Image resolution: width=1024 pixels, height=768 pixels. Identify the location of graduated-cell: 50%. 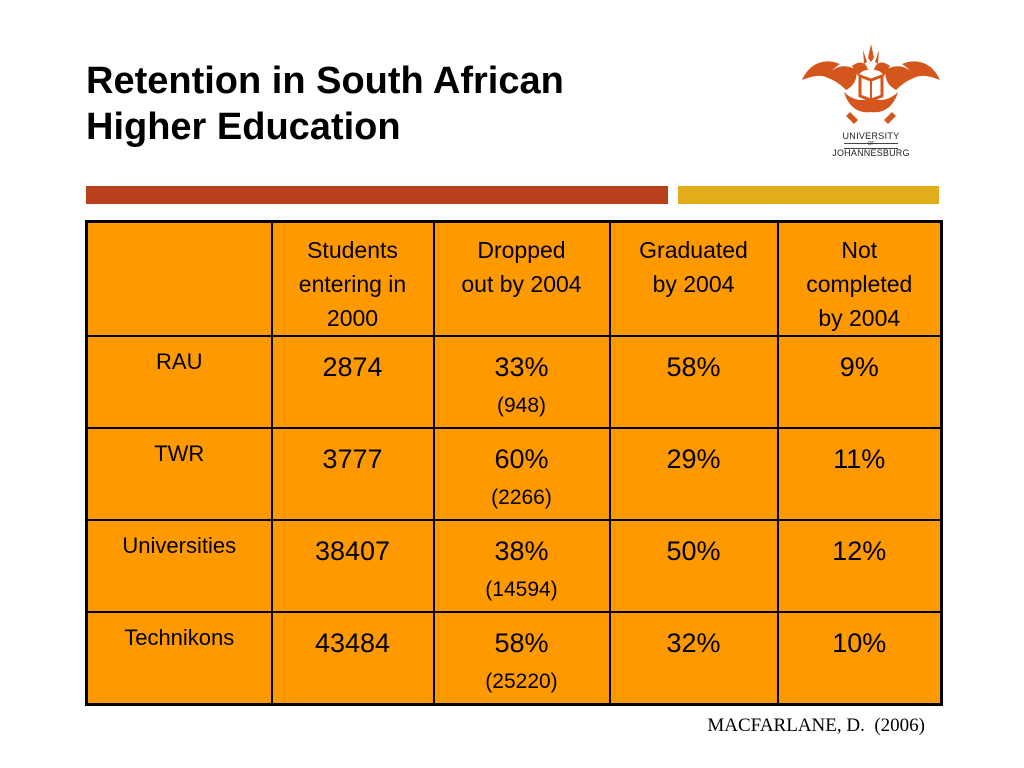
(693, 566).